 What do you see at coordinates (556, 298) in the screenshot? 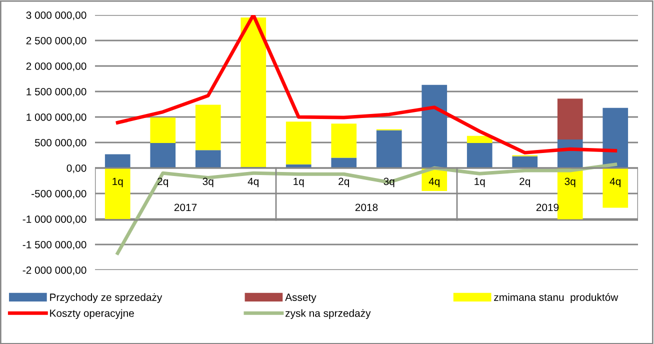
I see `legend-label: zmimana stanu produktów` at bounding box center [556, 298].